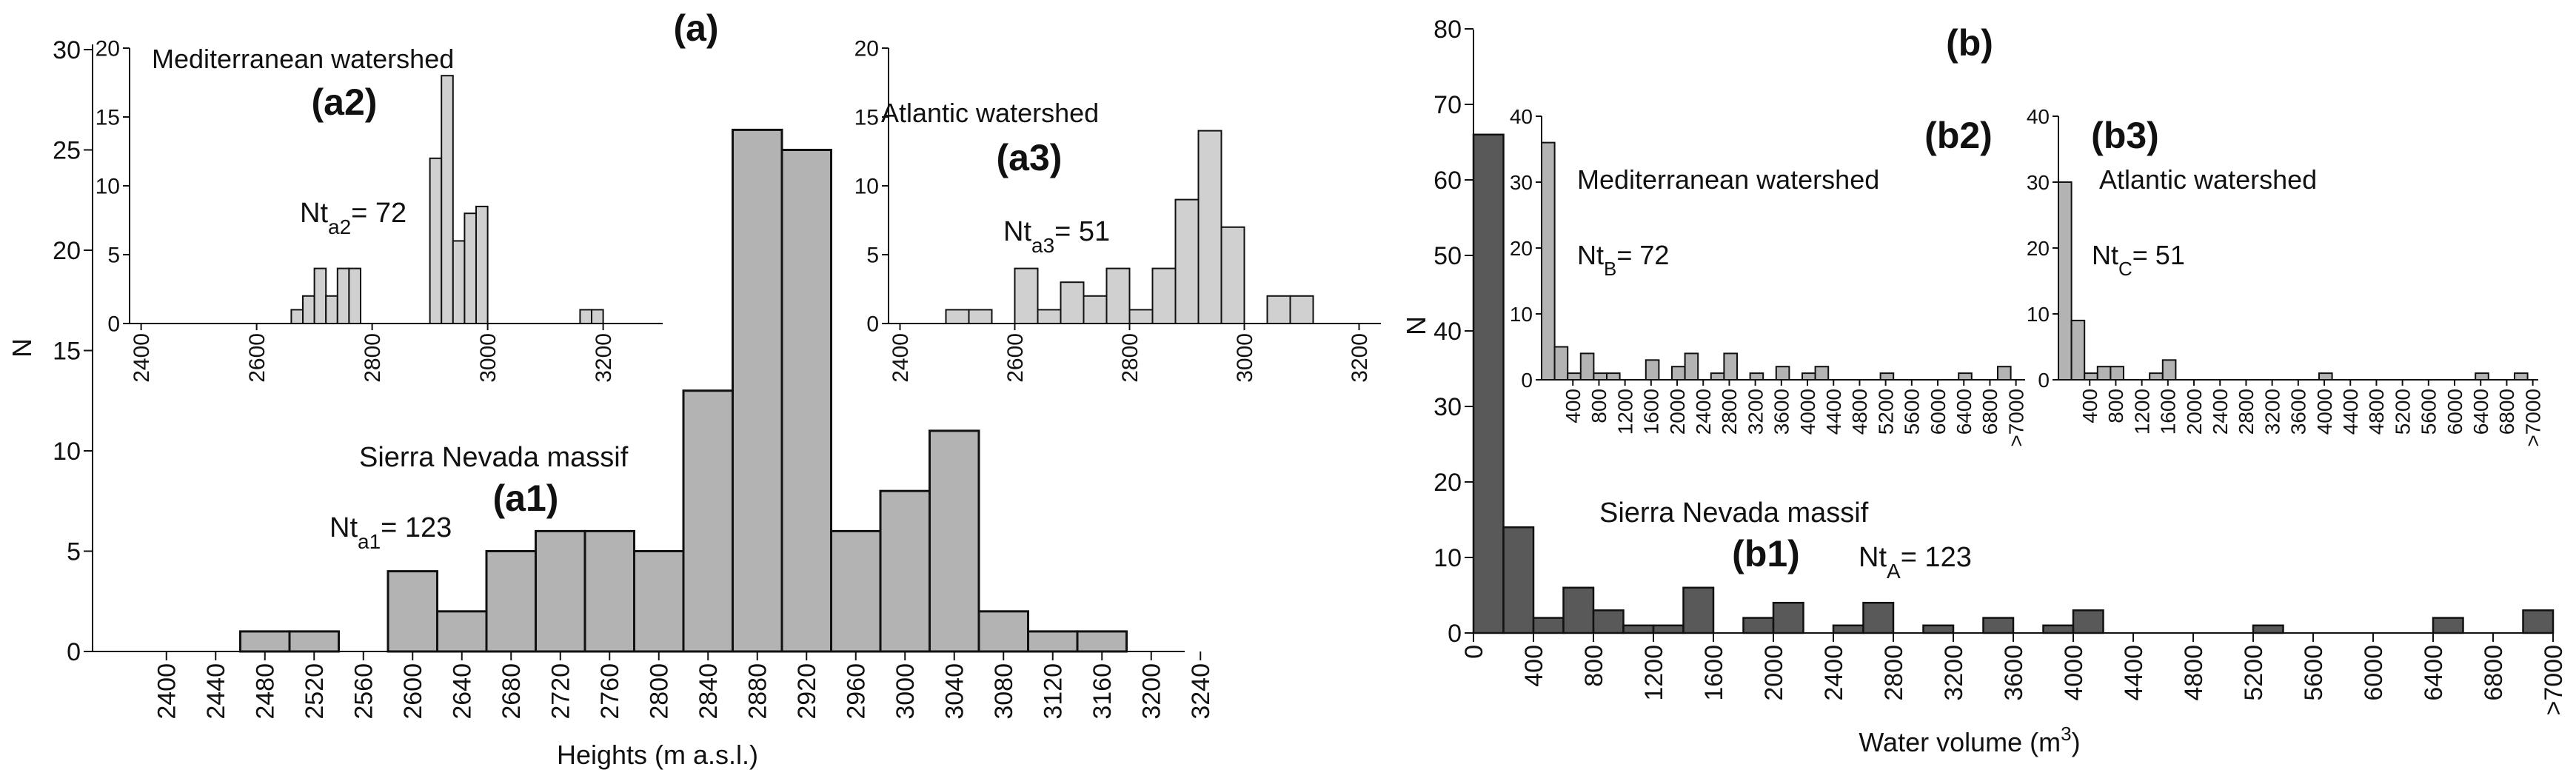 The height and width of the screenshot is (784, 2576). What do you see at coordinates (1989, 412) in the screenshot?
I see `x-tick-label: 6800` at bounding box center [1989, 412].